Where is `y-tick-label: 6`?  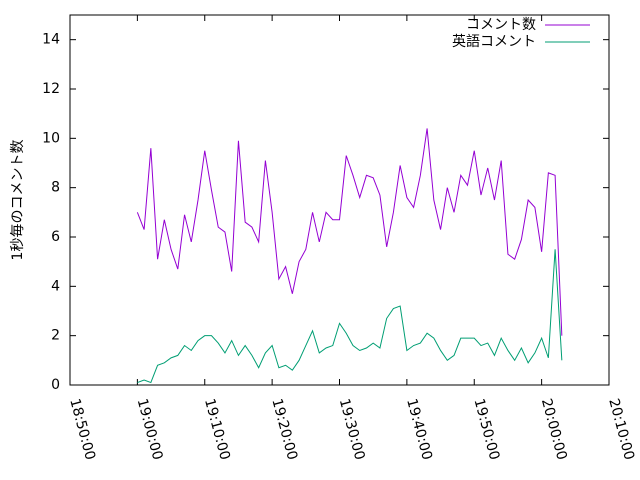 y-tick-label: 6 is located at coordinates (55, 237).